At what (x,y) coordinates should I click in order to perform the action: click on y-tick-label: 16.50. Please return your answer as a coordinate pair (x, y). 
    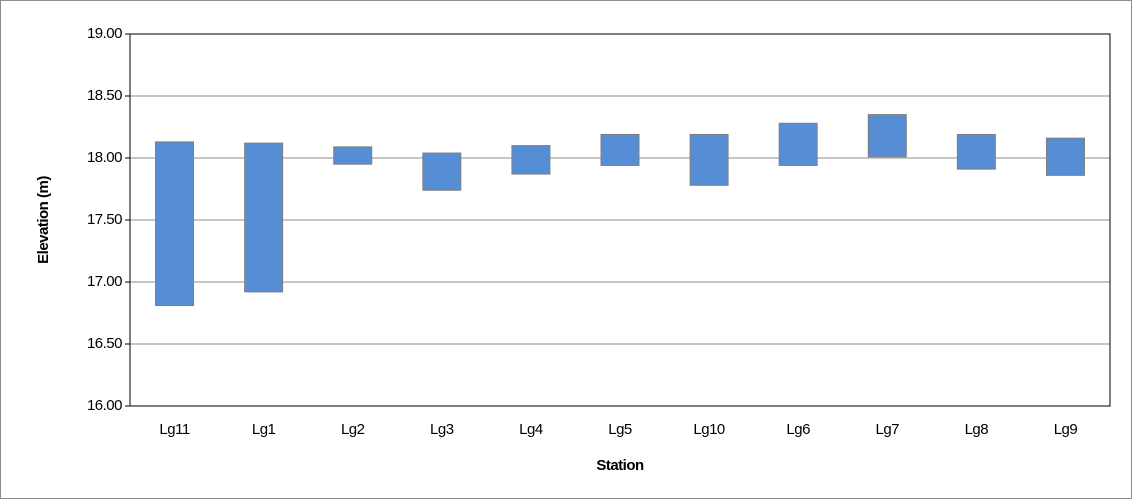
    Looking at the image, I should click on (104, 343).